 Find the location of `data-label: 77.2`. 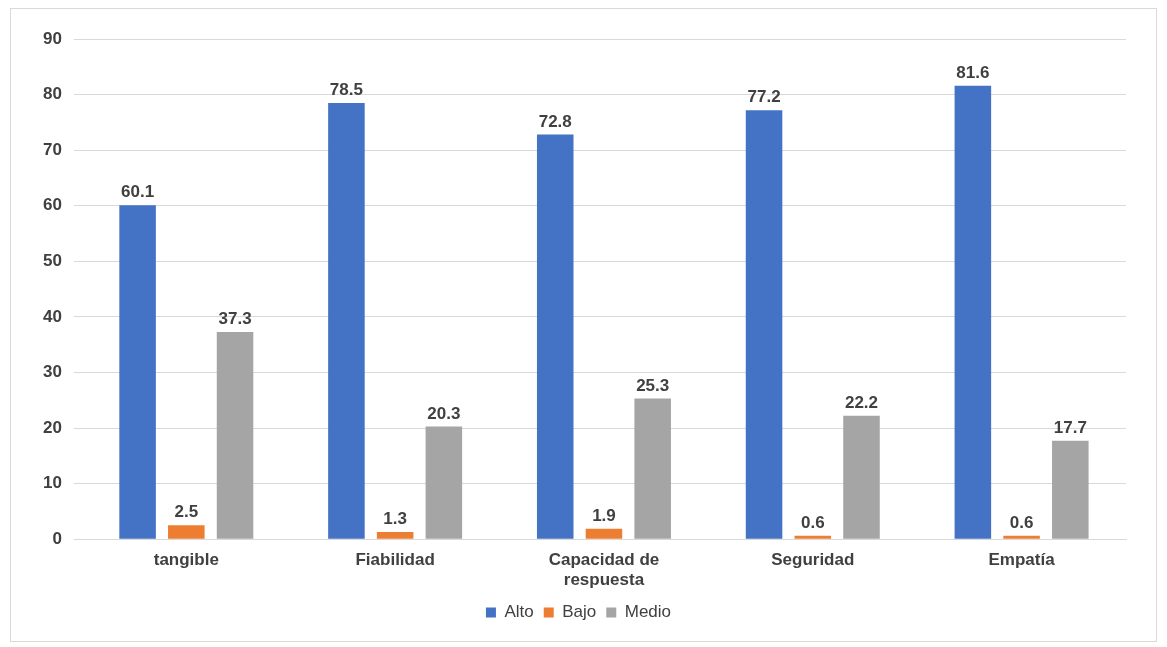

data-label: 77.2 is located at coordinates (764, 97).